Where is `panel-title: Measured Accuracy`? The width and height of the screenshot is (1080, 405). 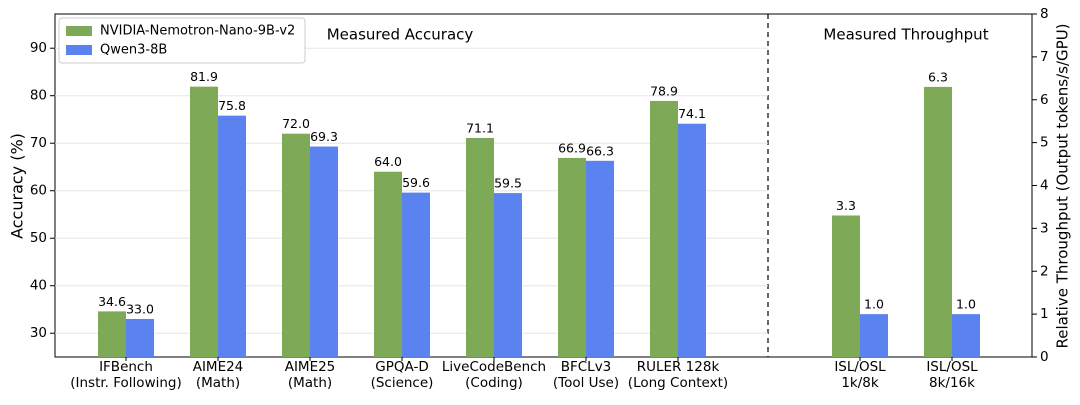 panel-title: Measured Accuracy is located at coordinates (400, 35).